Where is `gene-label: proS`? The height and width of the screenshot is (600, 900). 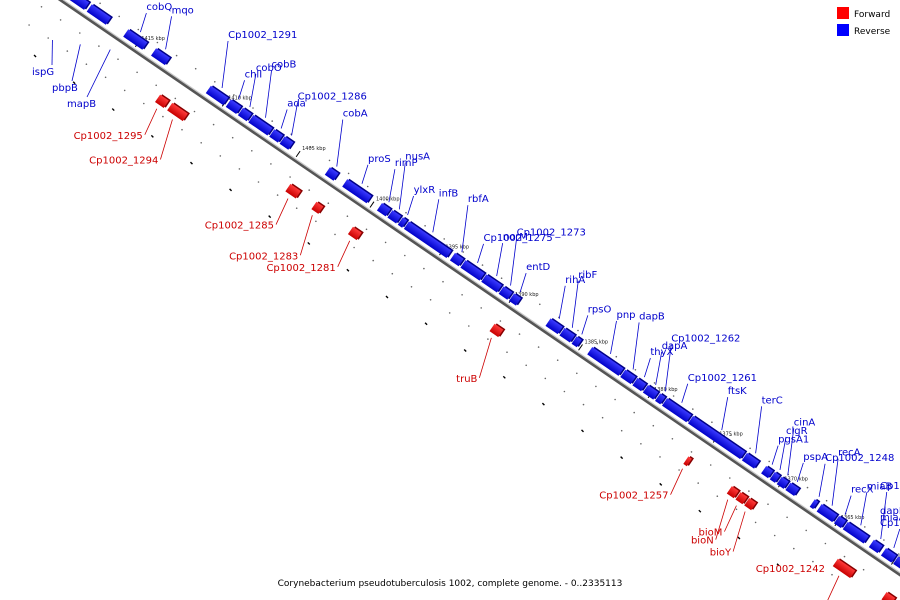
gene-label: proS is located at coordinates (379, 159).